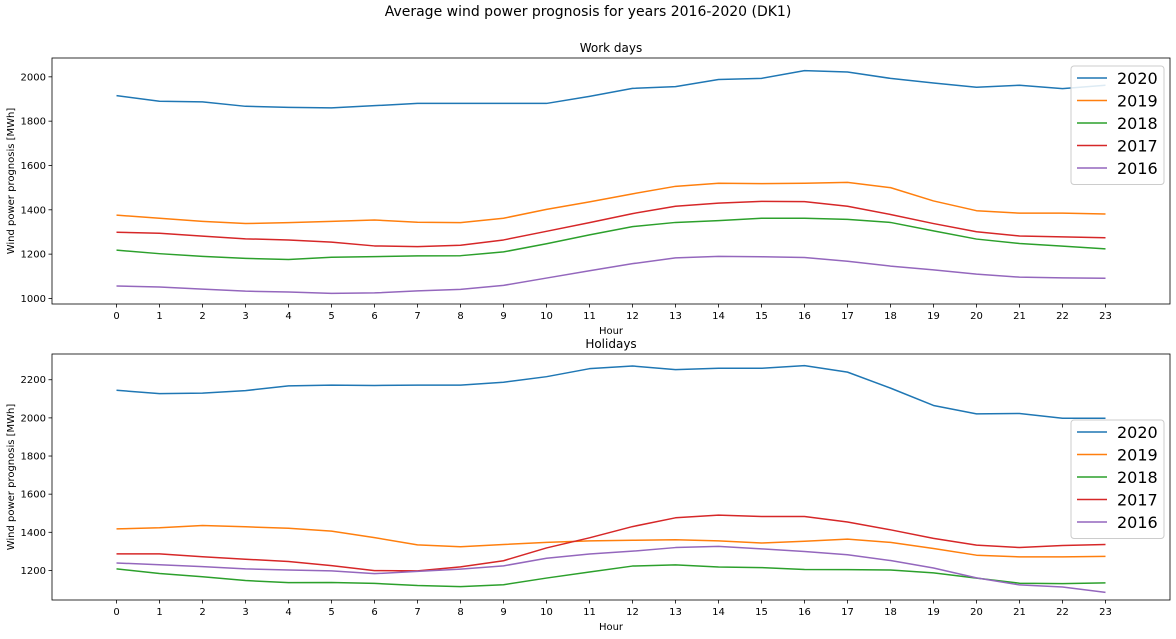 The height and width of the screenshot is (639, 1176). I want to click on bottom-y-tick-label: 2200, so click(33, 380).